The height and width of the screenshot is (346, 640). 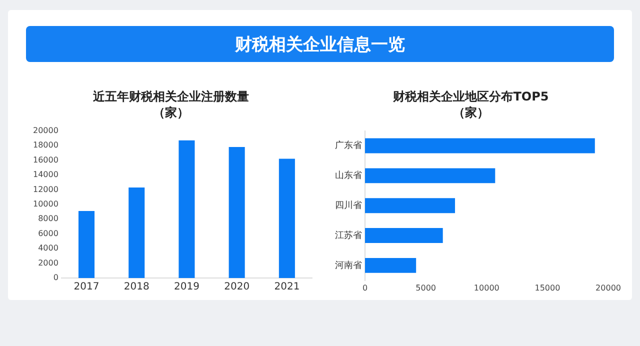 What do you see at coordinates (487, 287) in the screenshot?
I see `x-tick-label: 10000` at bounding box center [487, 287].